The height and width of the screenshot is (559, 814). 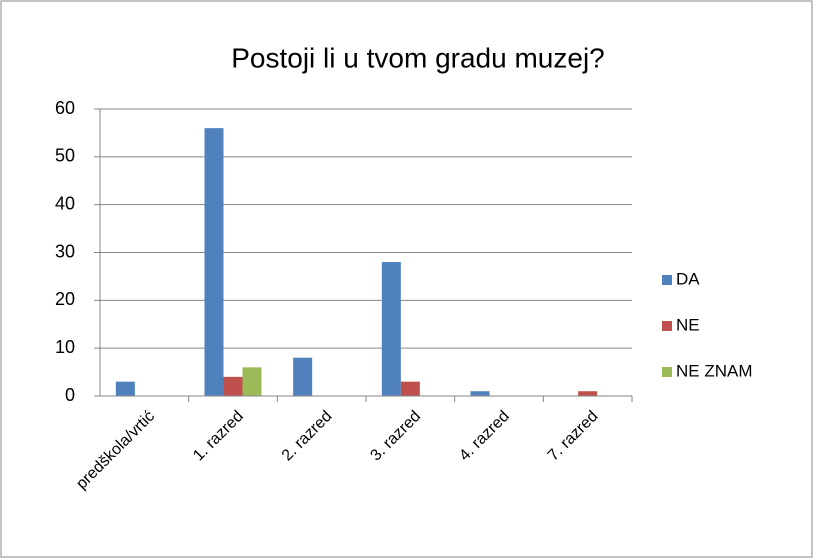 What do you see at coordinates (65, 251) in the screenshot?
I see `y-tick-label: 30` at bounding box center [65, 251].